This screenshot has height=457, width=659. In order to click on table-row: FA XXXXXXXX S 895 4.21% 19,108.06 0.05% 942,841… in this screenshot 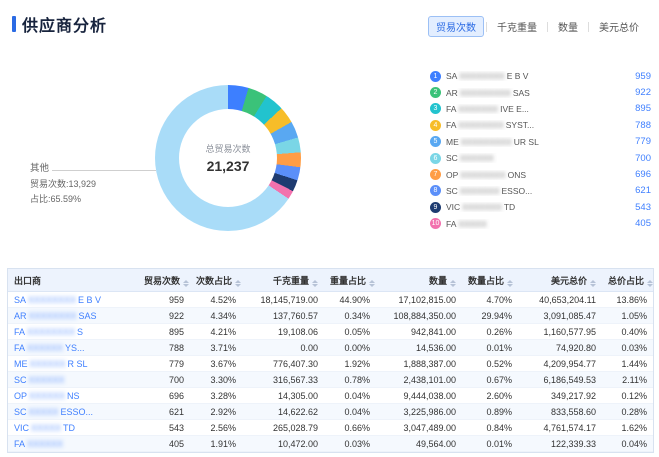, I will do `click(330, 331)`.